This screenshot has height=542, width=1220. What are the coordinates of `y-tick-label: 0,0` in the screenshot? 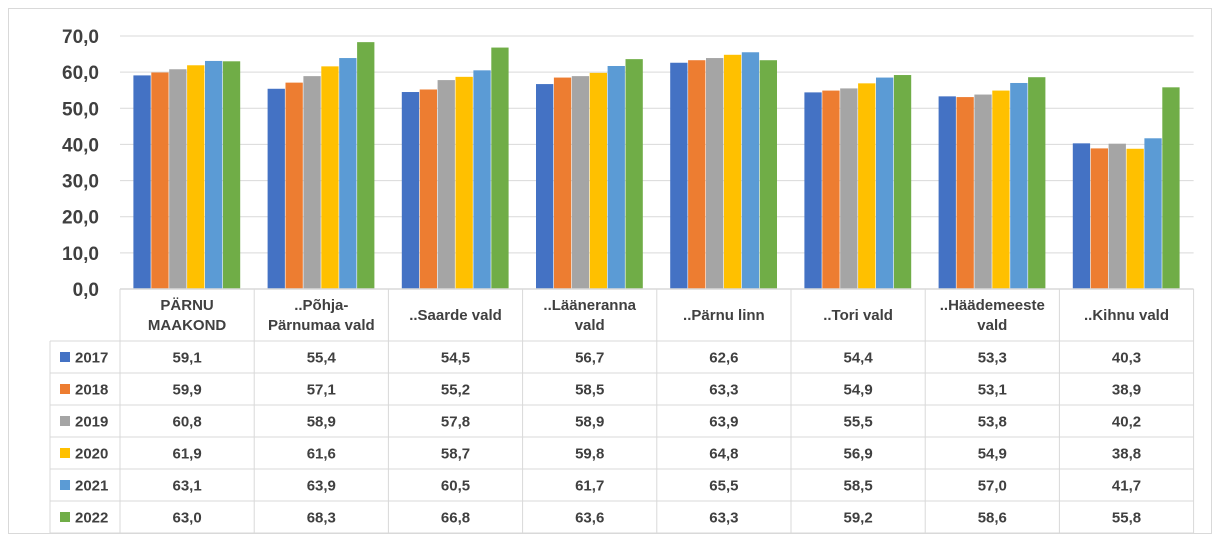 It's located at (86, 290).